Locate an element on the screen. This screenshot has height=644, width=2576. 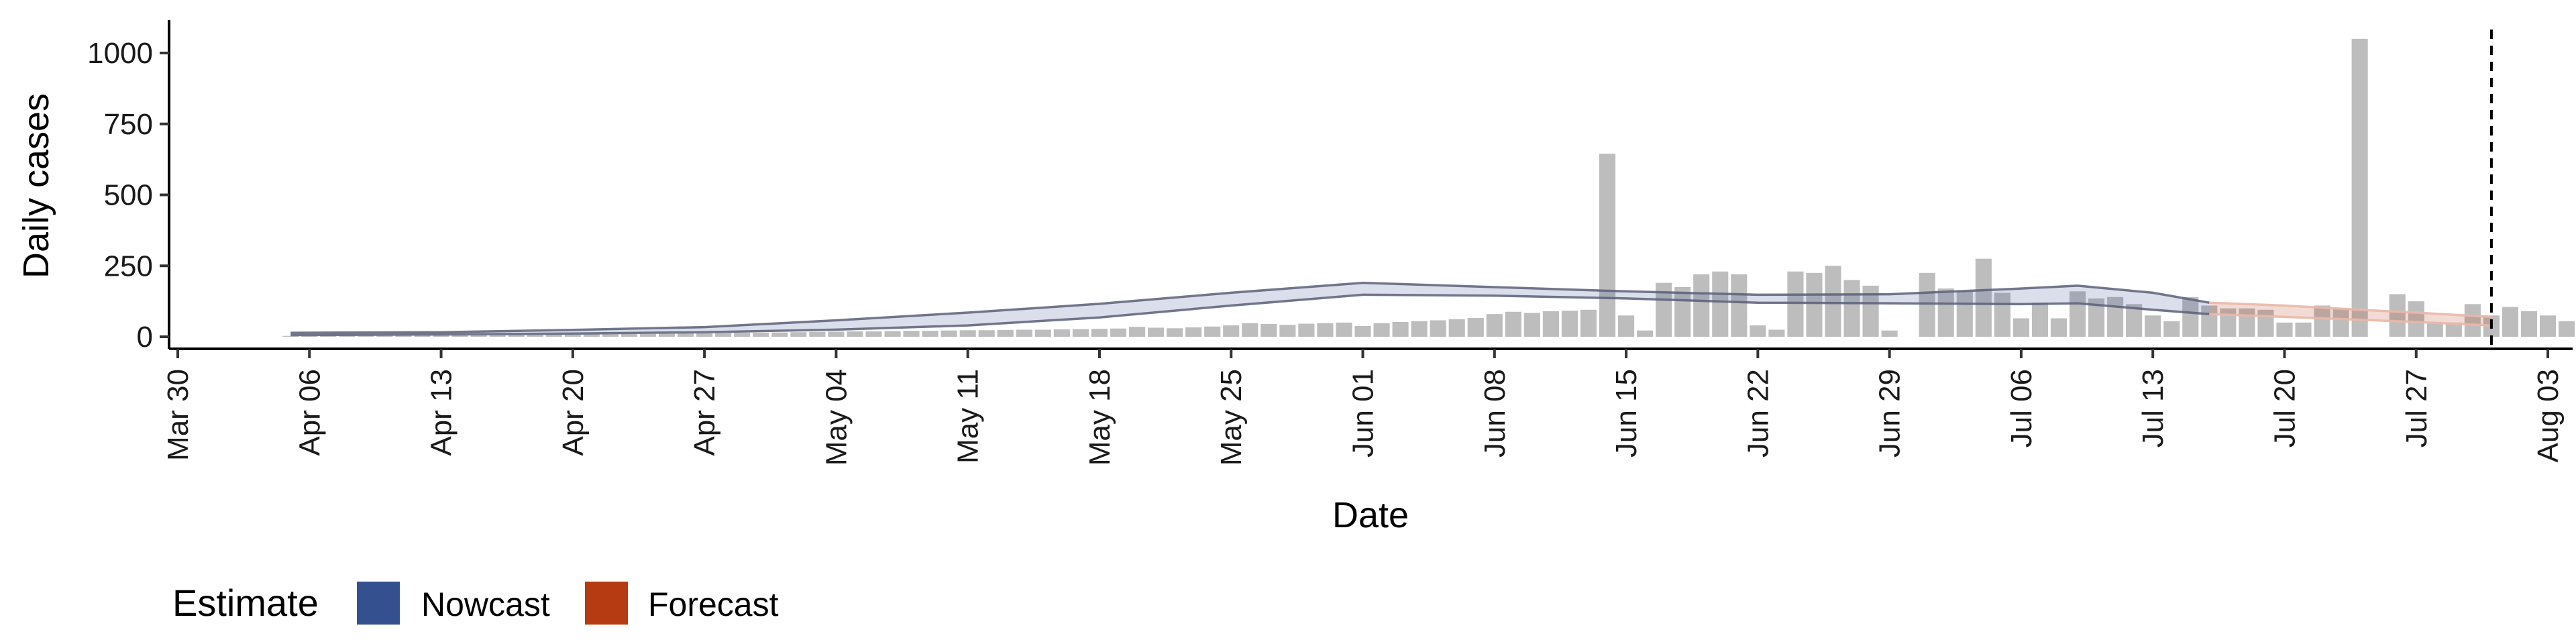
legend-title: Estimate is located at coordinates (245, 603).